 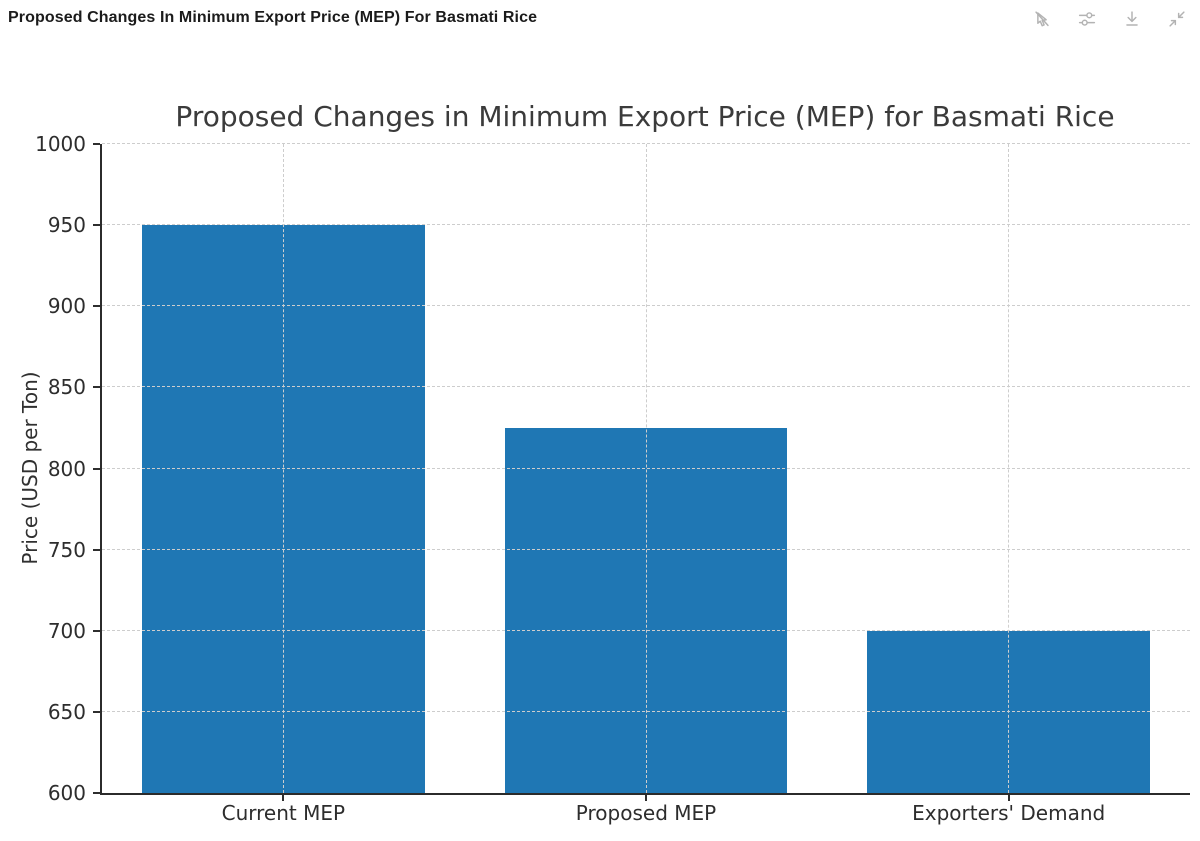 What do you see at coordinates (66, 387) in the screenshot?
I see `y-tick-label: 850` at bounding box center [66, 387].